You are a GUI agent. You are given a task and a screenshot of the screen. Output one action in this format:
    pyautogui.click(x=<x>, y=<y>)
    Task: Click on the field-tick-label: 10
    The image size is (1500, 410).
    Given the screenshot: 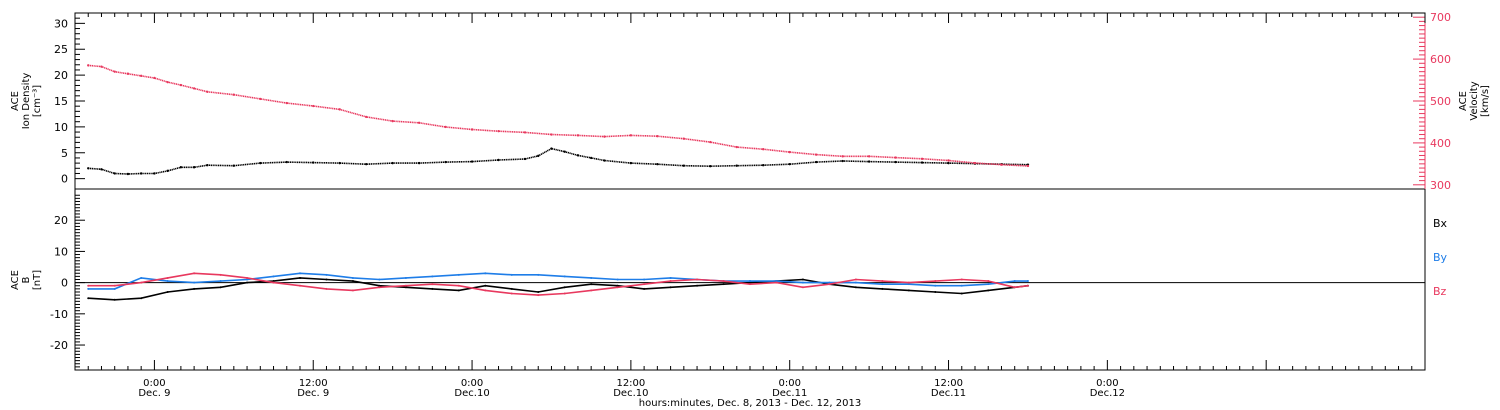 What is the action you would take?
    pyautogui.click(x=61, y=251)
    